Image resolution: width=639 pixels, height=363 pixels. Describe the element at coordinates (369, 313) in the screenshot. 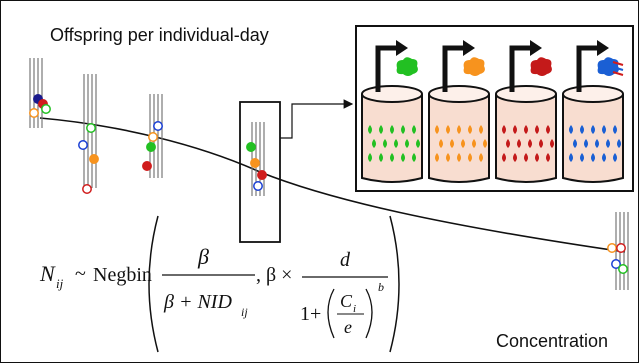

I see `ratio-right-paren` at that location.